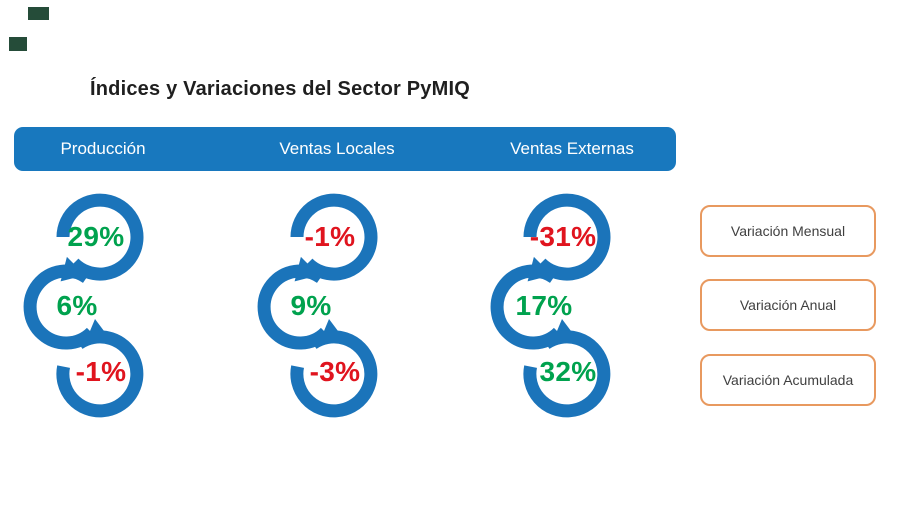 This screenshot has width=900, height=505. I want to click on cycle-ventas-locales: -1% 9% -3%, so click(334, 310).